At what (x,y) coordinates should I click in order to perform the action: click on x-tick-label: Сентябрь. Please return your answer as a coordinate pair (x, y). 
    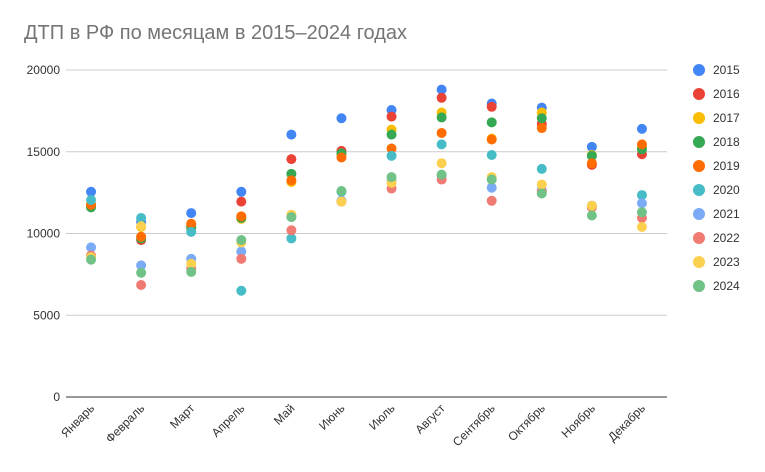
    Looking at the image, I should click on (474, 425).